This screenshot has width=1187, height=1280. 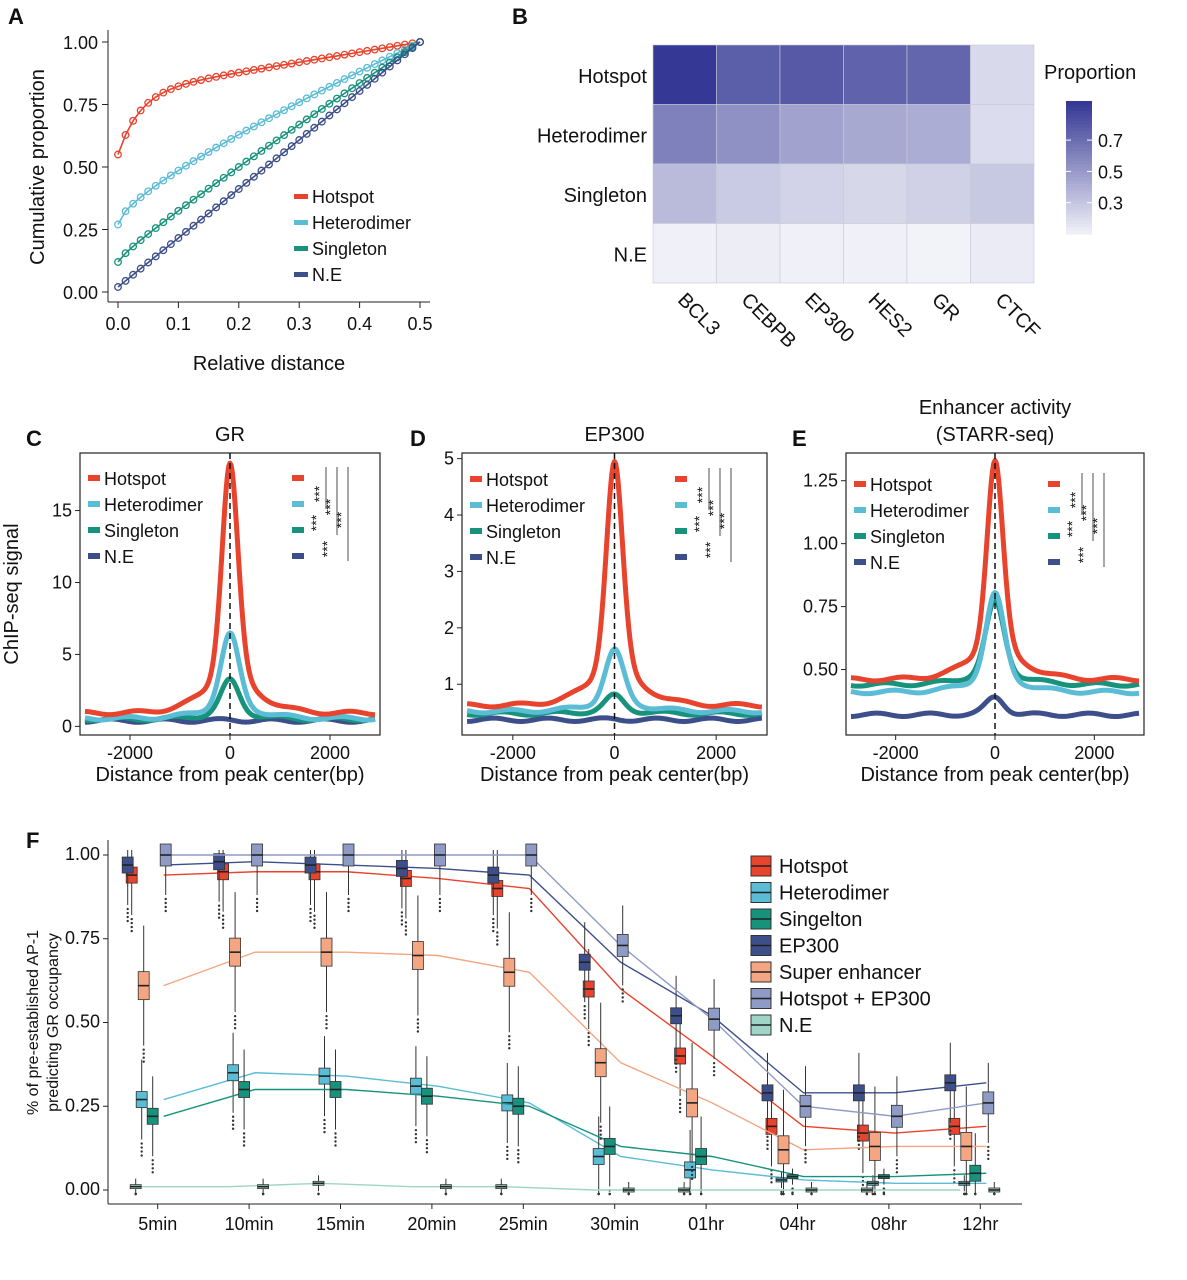 I want to click on x-tick-label: 2000, so click(x=330, y=753).